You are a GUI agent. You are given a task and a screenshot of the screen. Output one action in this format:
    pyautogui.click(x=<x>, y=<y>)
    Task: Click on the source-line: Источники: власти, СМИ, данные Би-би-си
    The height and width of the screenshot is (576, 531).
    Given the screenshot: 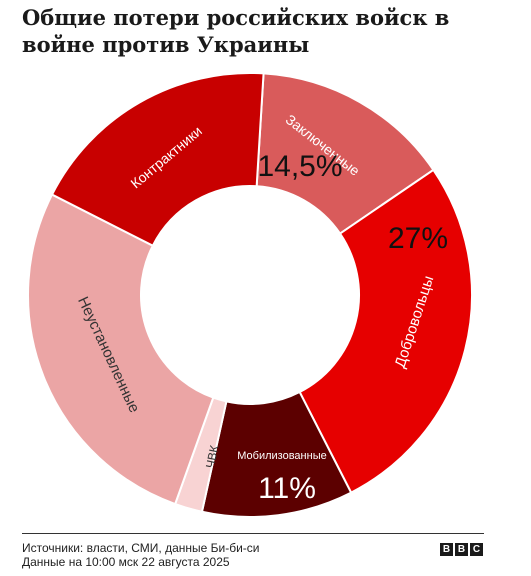 What is the action you would take?
    pyautogui.click(x=141, y=548)
    